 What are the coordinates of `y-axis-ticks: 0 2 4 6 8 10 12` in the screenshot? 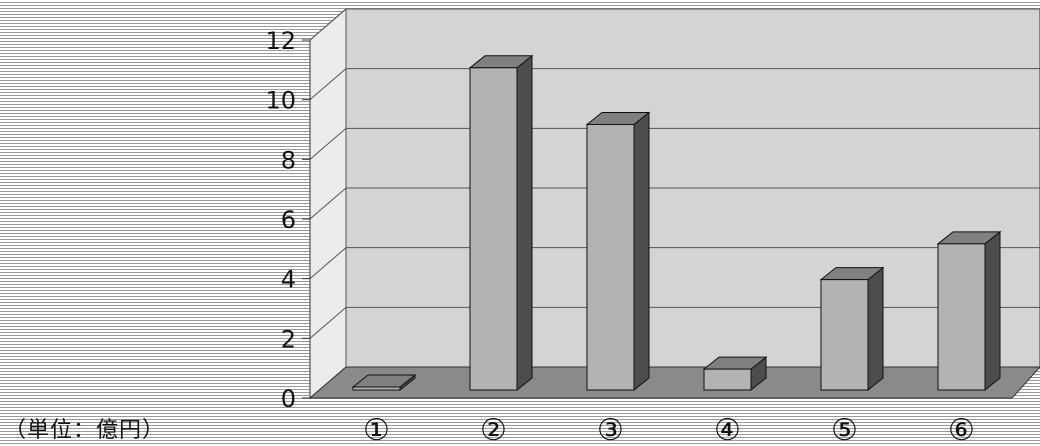 It's located at (288, 220).